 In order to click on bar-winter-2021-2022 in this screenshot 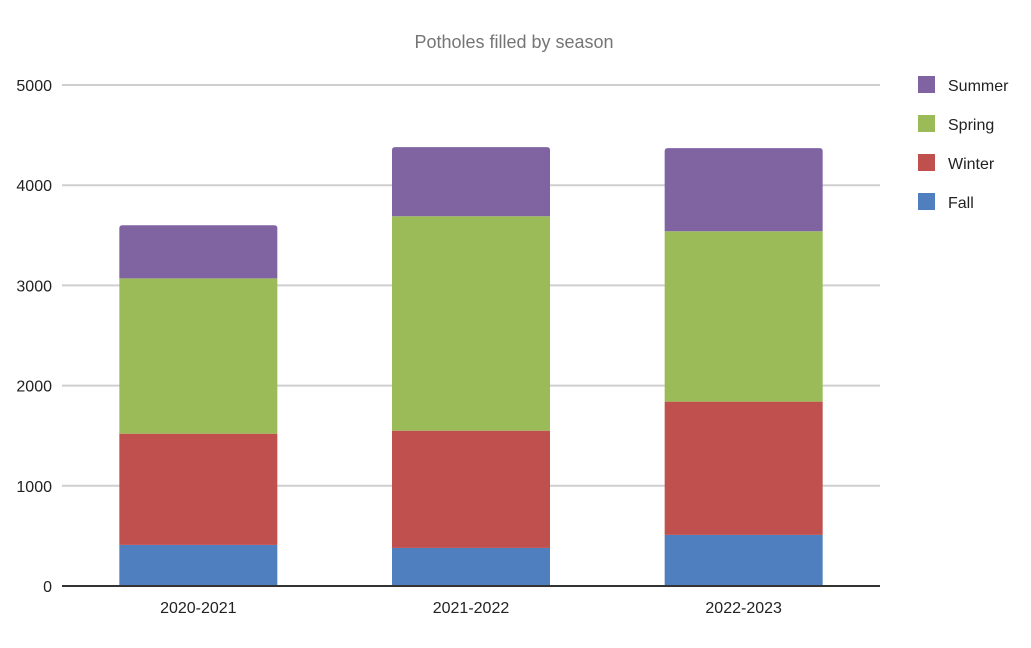, I will do `click(471, 489)`.